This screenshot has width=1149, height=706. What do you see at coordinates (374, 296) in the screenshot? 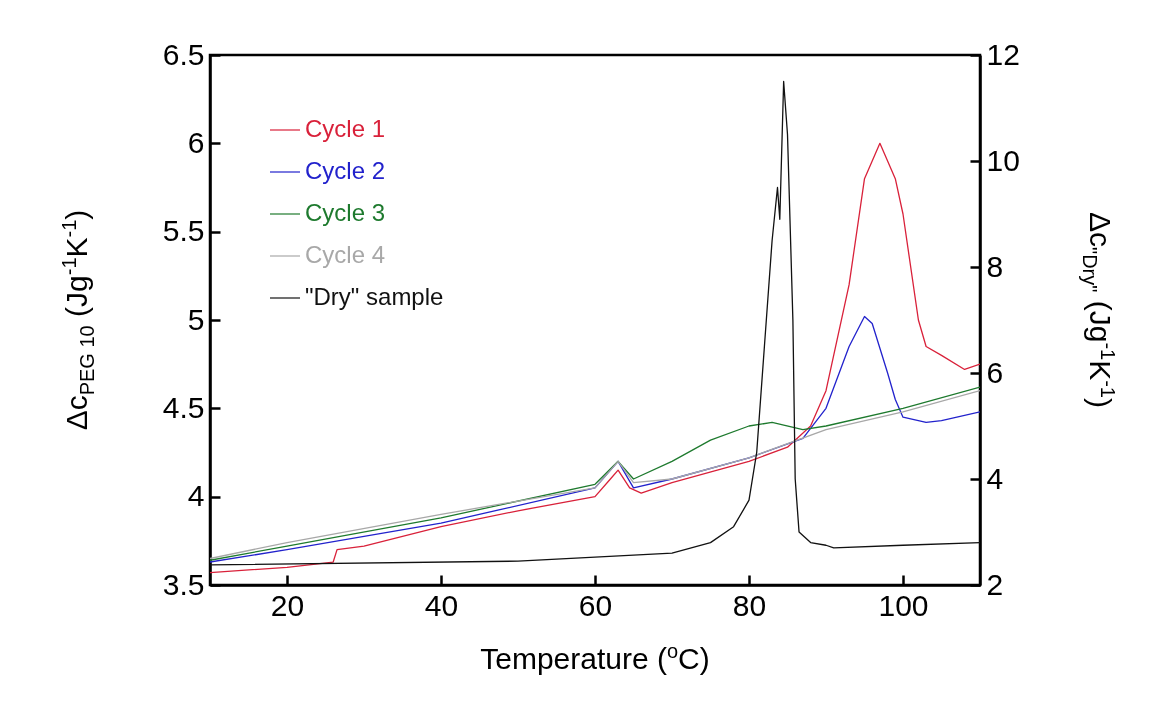
I see `legend-label: "Dry" sample` at bounding box center [374, 296].